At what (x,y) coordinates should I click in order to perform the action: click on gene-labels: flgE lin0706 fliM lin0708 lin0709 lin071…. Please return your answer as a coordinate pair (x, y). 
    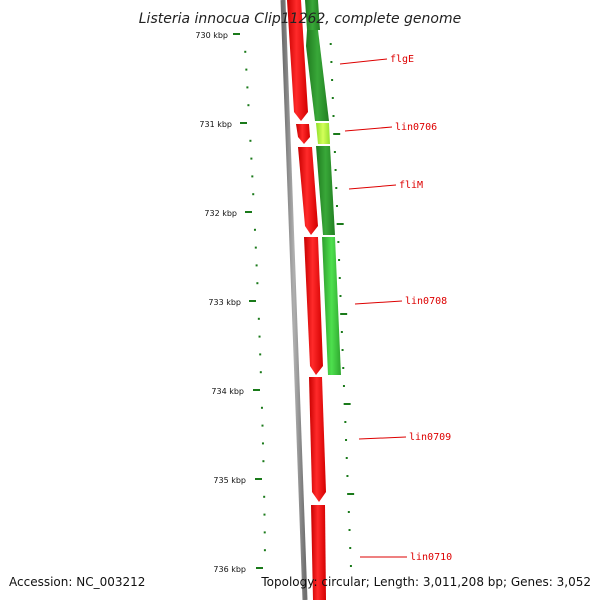
    Looking at the image, I should click on (421, 308).